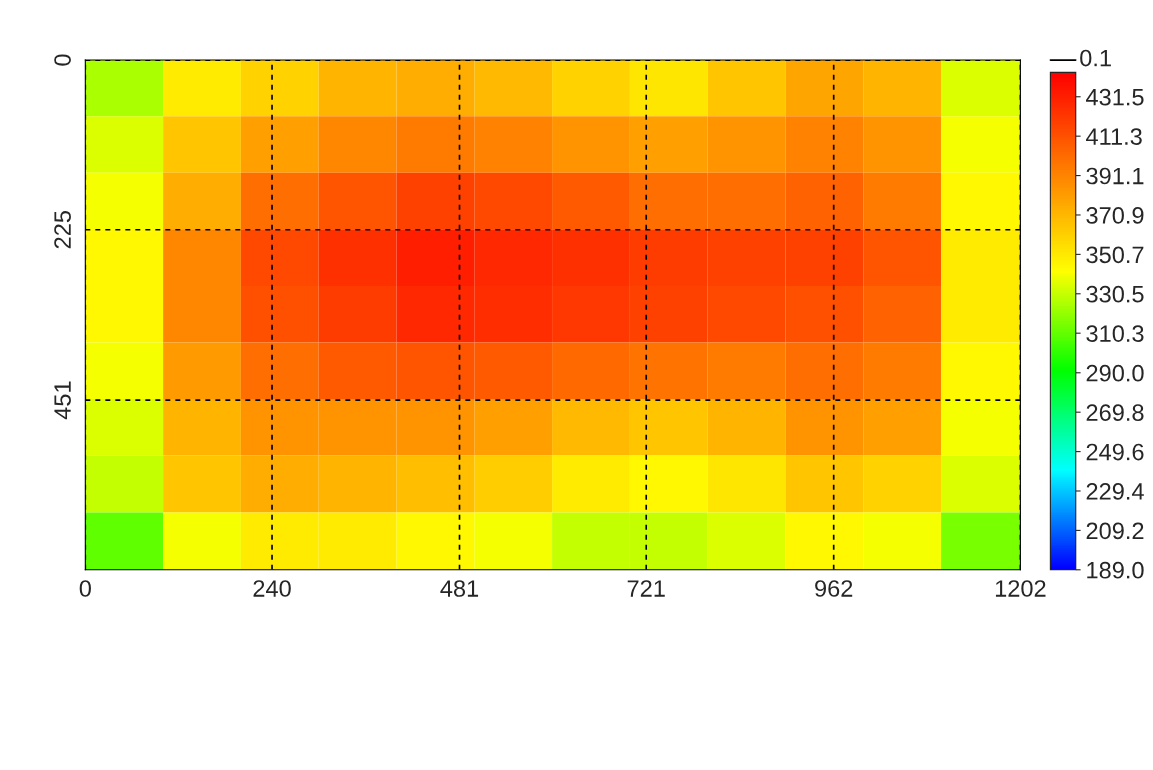 This screenshot has height=770, width=1153. Describe the element at coordinates (459, 588) in the screenshot. I see `x-tick-label: 481` at that location.